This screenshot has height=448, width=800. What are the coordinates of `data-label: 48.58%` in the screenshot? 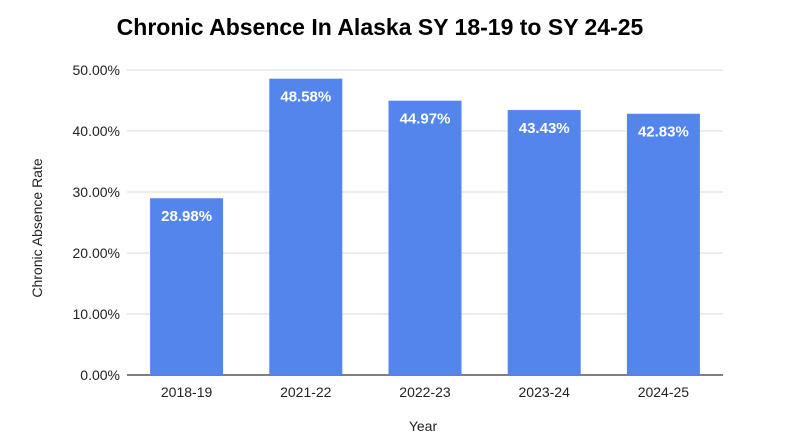 It's located at (305, 97).